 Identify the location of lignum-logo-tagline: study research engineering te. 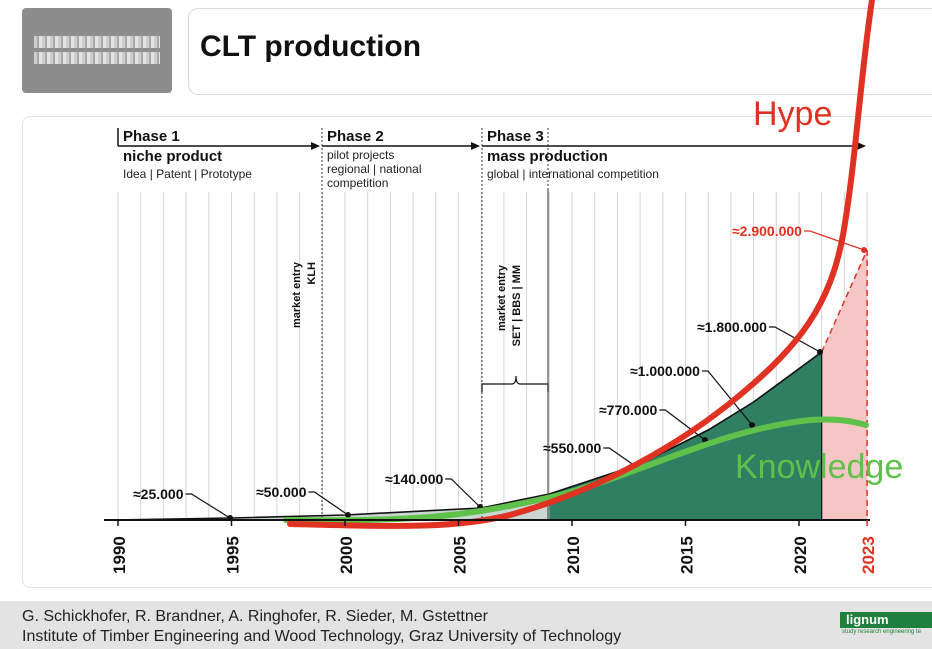
(882, 632).